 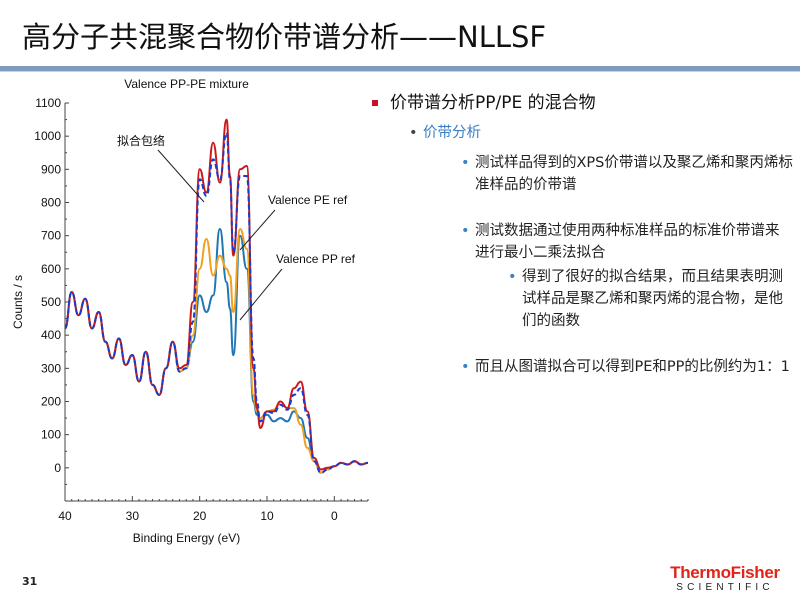 I want to click on x-tick-label: 0, so click(x=334, y=516).